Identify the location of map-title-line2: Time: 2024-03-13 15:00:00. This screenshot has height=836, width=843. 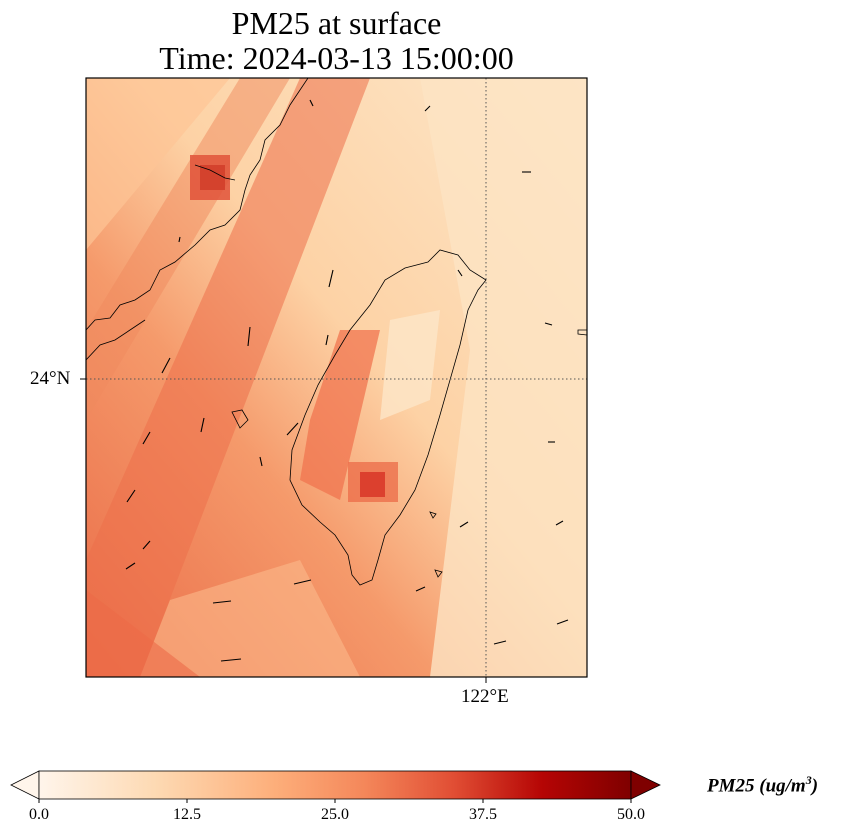
(336, 58).